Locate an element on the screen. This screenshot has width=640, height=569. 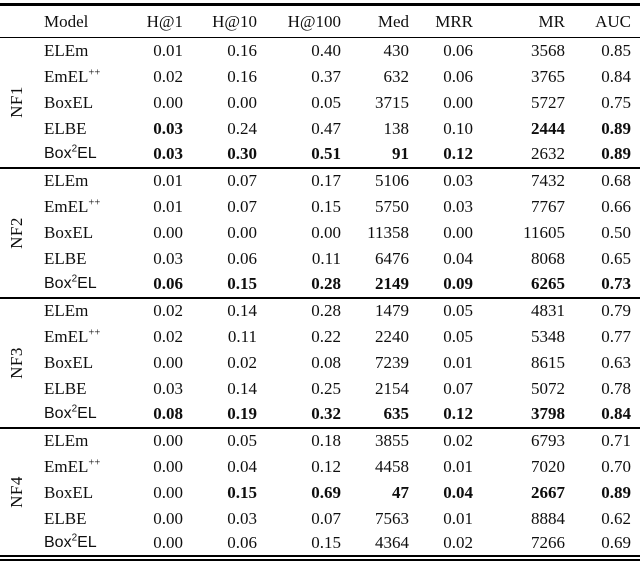
cell-mr: 7020 is located at coordinates (548, 466).